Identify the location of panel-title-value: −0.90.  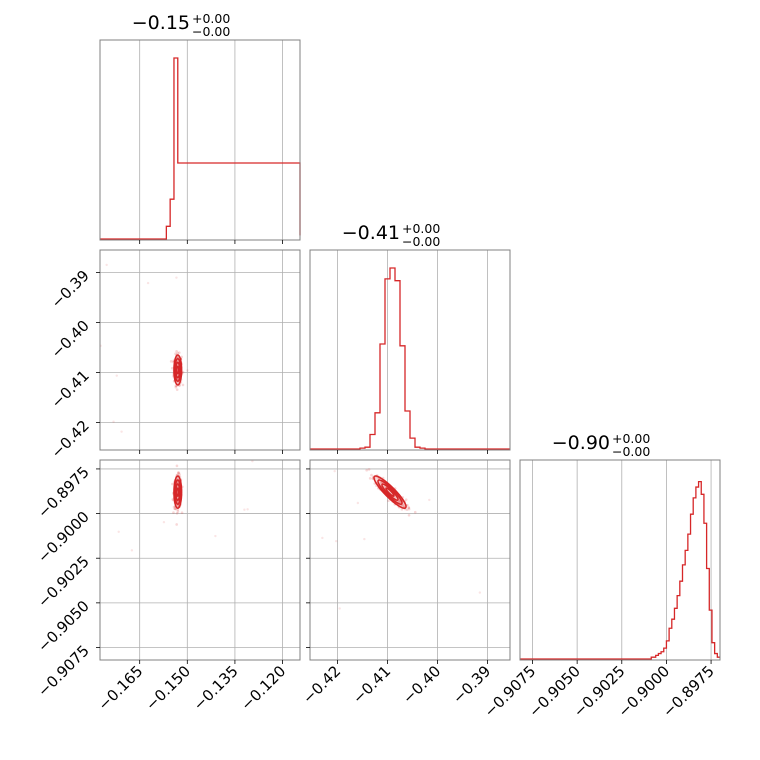
(581, 443).